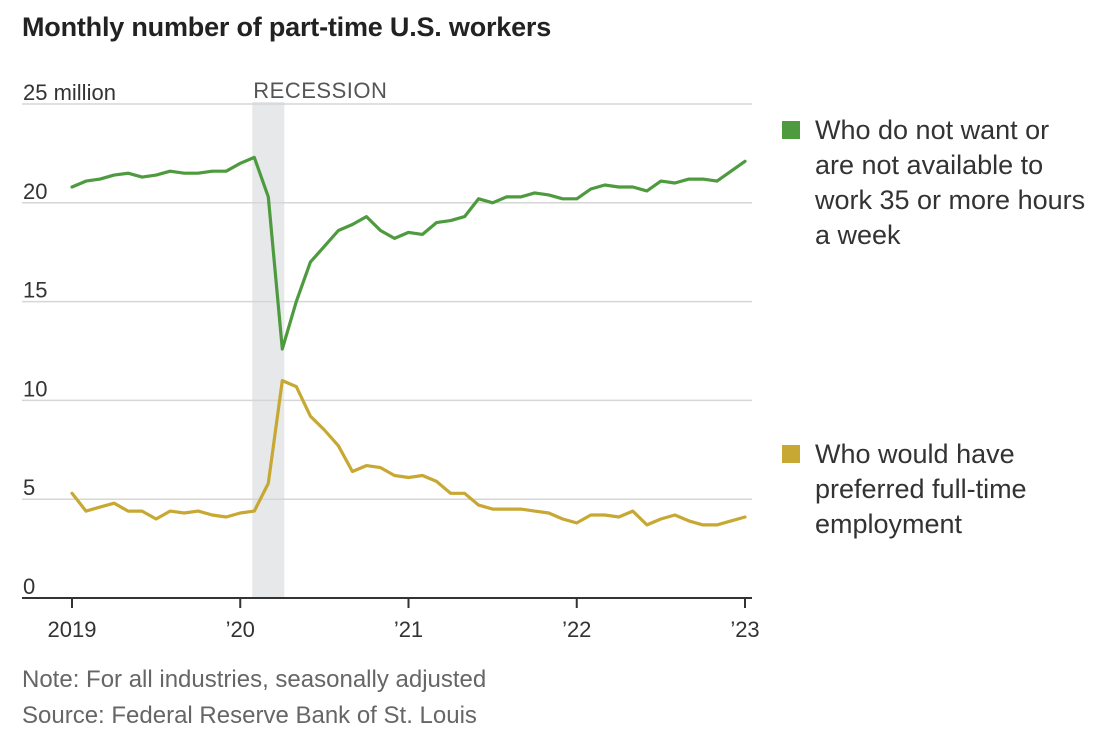 The image size is (1098, 754). I want to click on legend-line: employment, so click(889, 524).